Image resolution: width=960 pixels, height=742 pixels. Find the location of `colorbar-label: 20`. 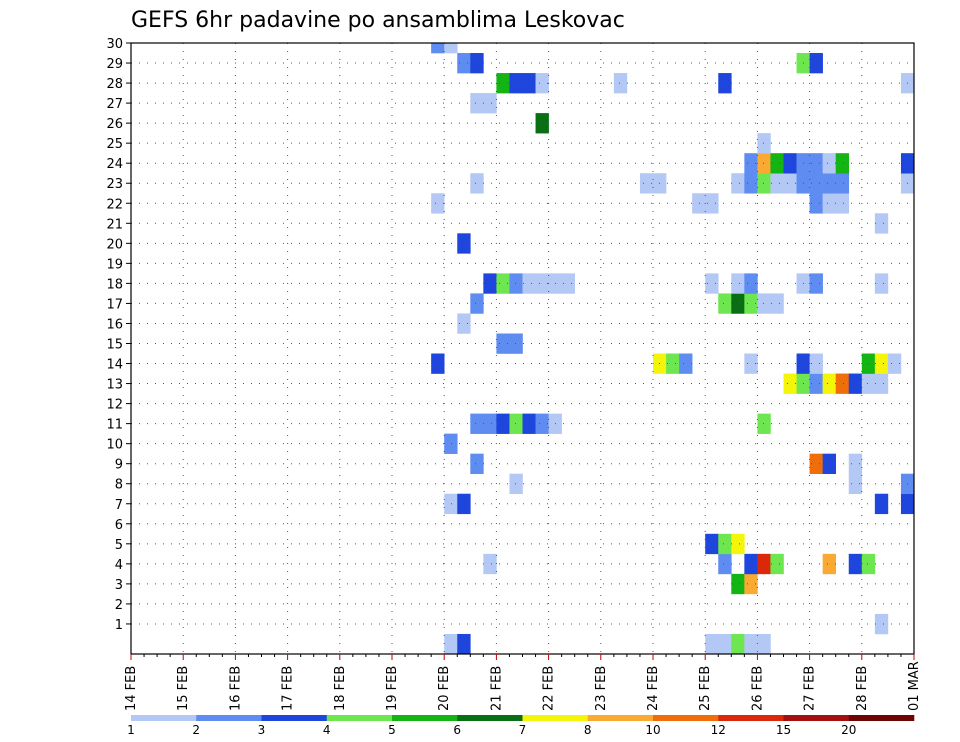

colorbar-label: 20 is located at coordinates (848, 730).